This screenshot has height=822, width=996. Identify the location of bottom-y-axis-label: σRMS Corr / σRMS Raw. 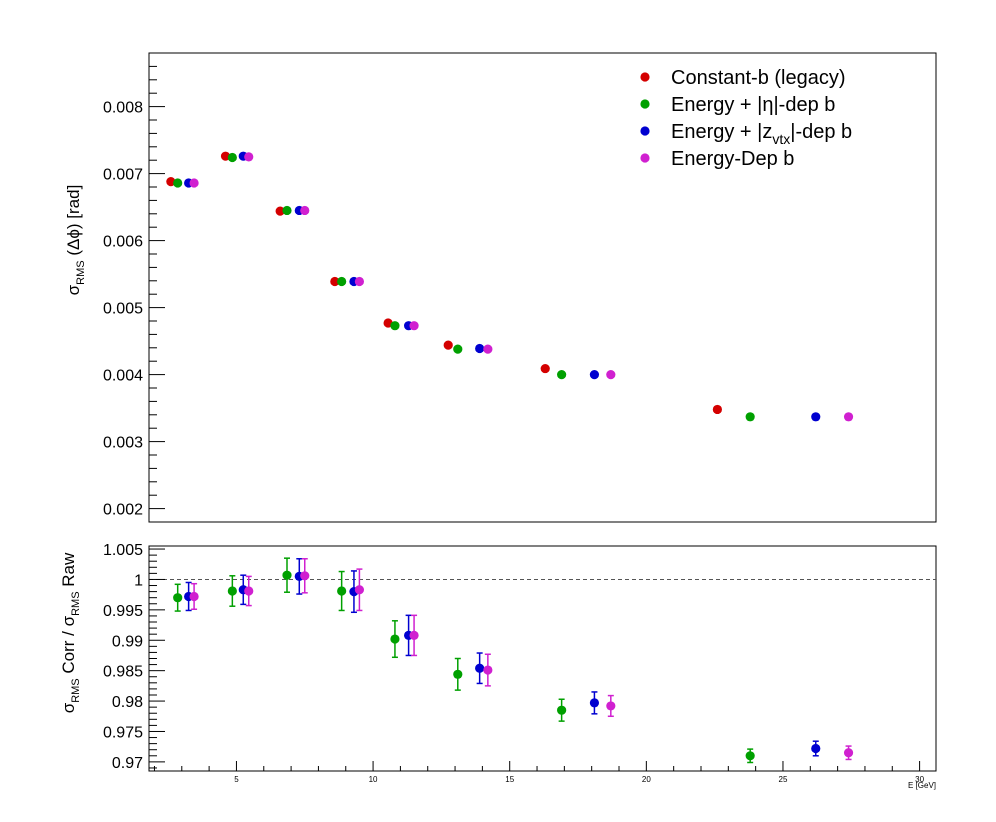
(70, 632).